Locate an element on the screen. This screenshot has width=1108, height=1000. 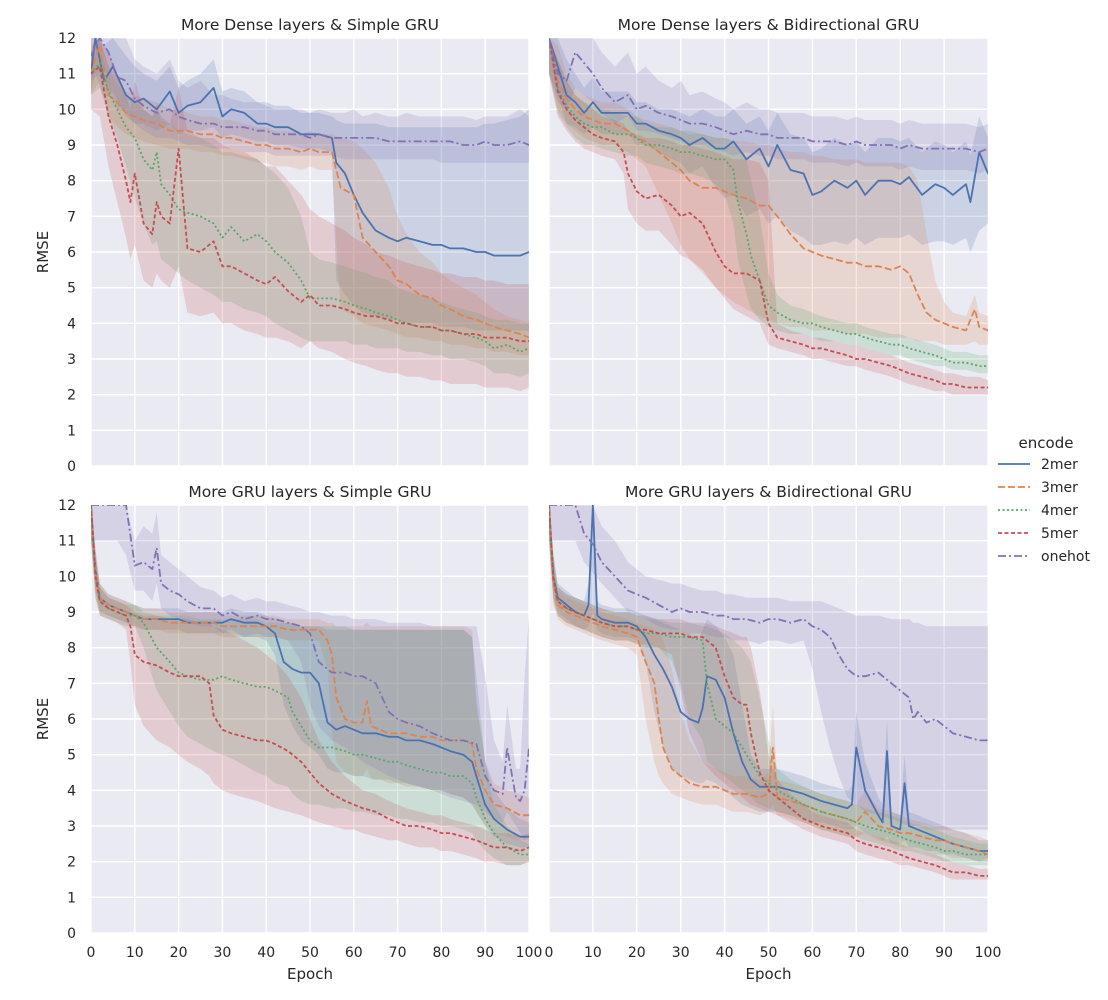
legend-label: 4mer is located at coordinates (1059, 511).